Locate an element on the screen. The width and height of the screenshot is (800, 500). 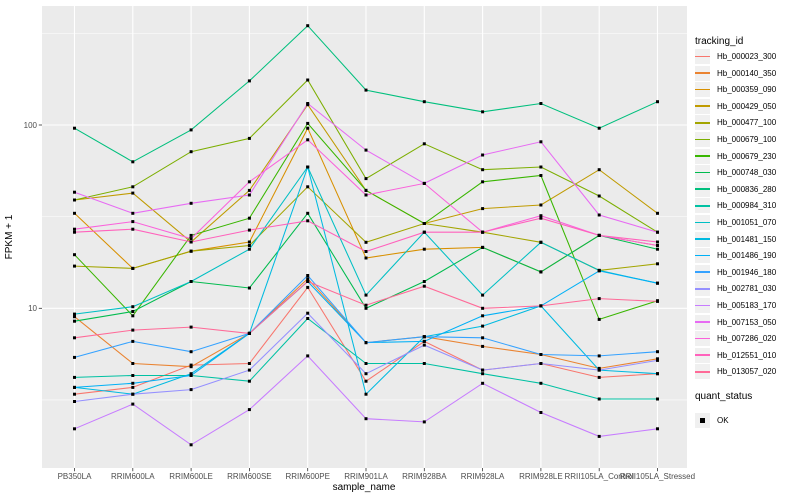
x-tick-label: RRIM928LE is located at coordinates (541, 476).